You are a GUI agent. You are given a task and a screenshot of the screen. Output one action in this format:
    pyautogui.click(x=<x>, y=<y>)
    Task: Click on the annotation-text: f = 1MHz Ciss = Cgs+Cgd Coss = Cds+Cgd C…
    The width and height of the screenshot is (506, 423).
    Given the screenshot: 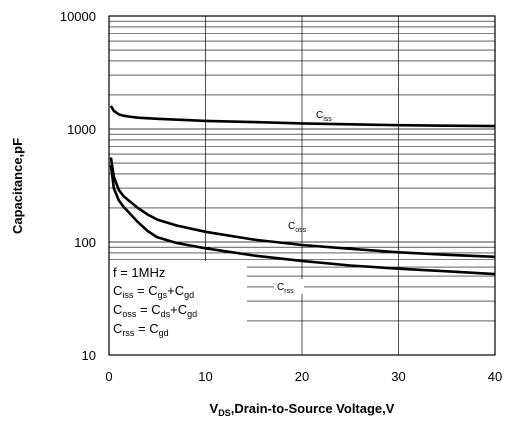 What is the action you would take?
    pyautogui.click(x=155, y=301)
    